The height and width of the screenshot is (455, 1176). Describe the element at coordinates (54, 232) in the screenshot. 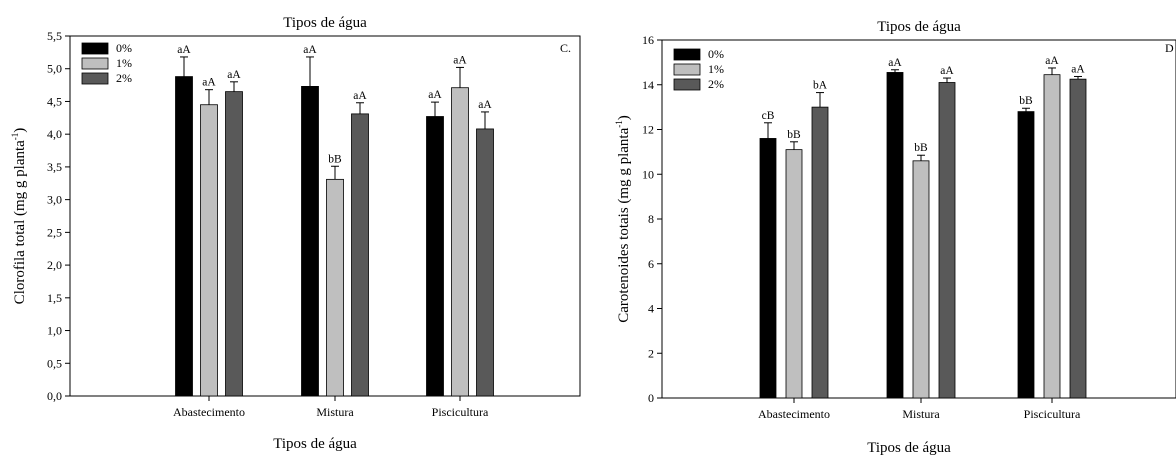

I see `y-tick-label: 2,5` at that location.